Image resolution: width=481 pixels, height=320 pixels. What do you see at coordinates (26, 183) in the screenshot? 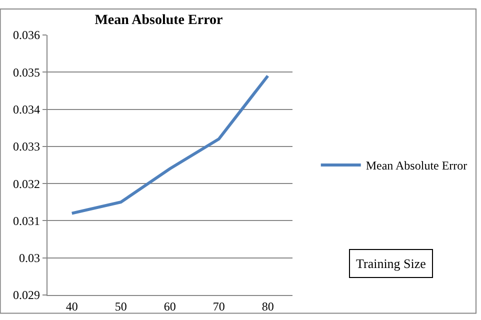
I see `y-tick-label: 0.032` at bounding box center [26, 183].